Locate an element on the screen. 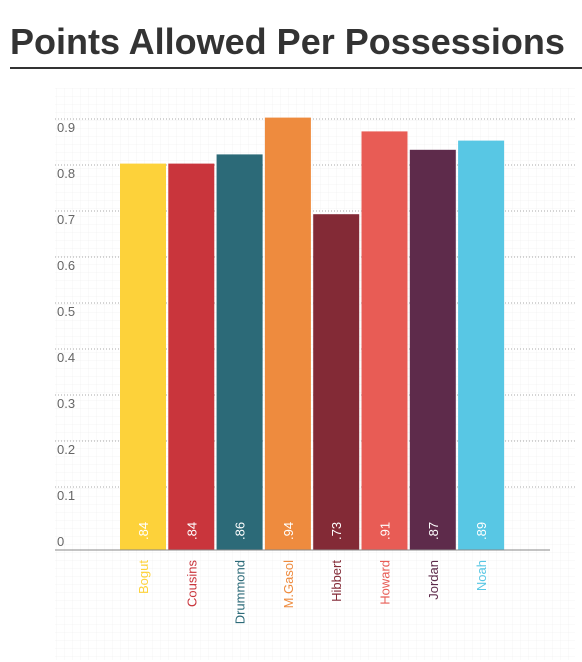  x-tick-label: Jordan is located at coordinates (433, 580).